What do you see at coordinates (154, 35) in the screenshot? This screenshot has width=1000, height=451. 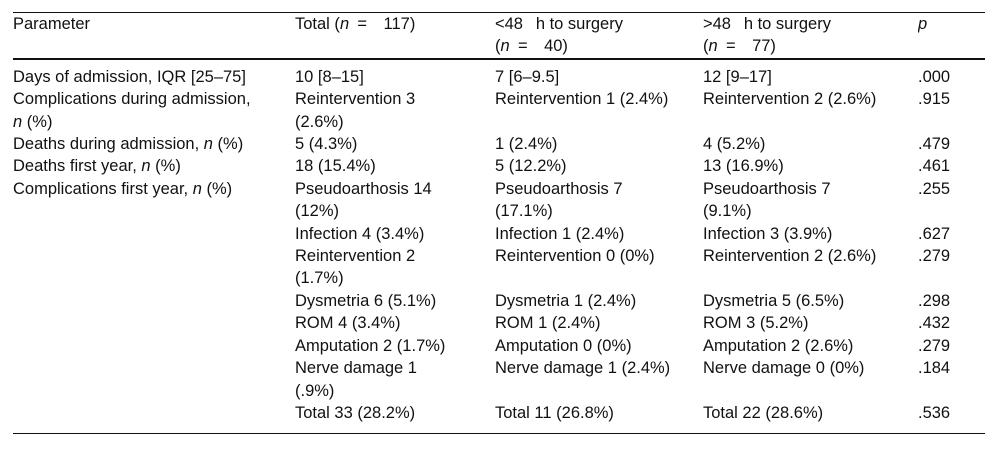 I see `col-header-parameter: Parameter` at bounding box center [154, 35].